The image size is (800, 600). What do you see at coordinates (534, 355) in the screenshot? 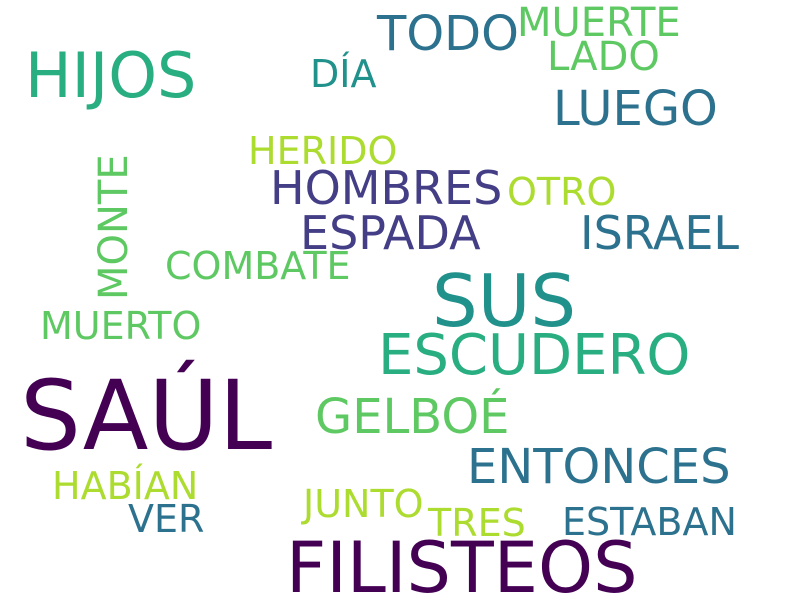
I see `word-escudero: ESCUDERO` at bounding box center [534, 355].